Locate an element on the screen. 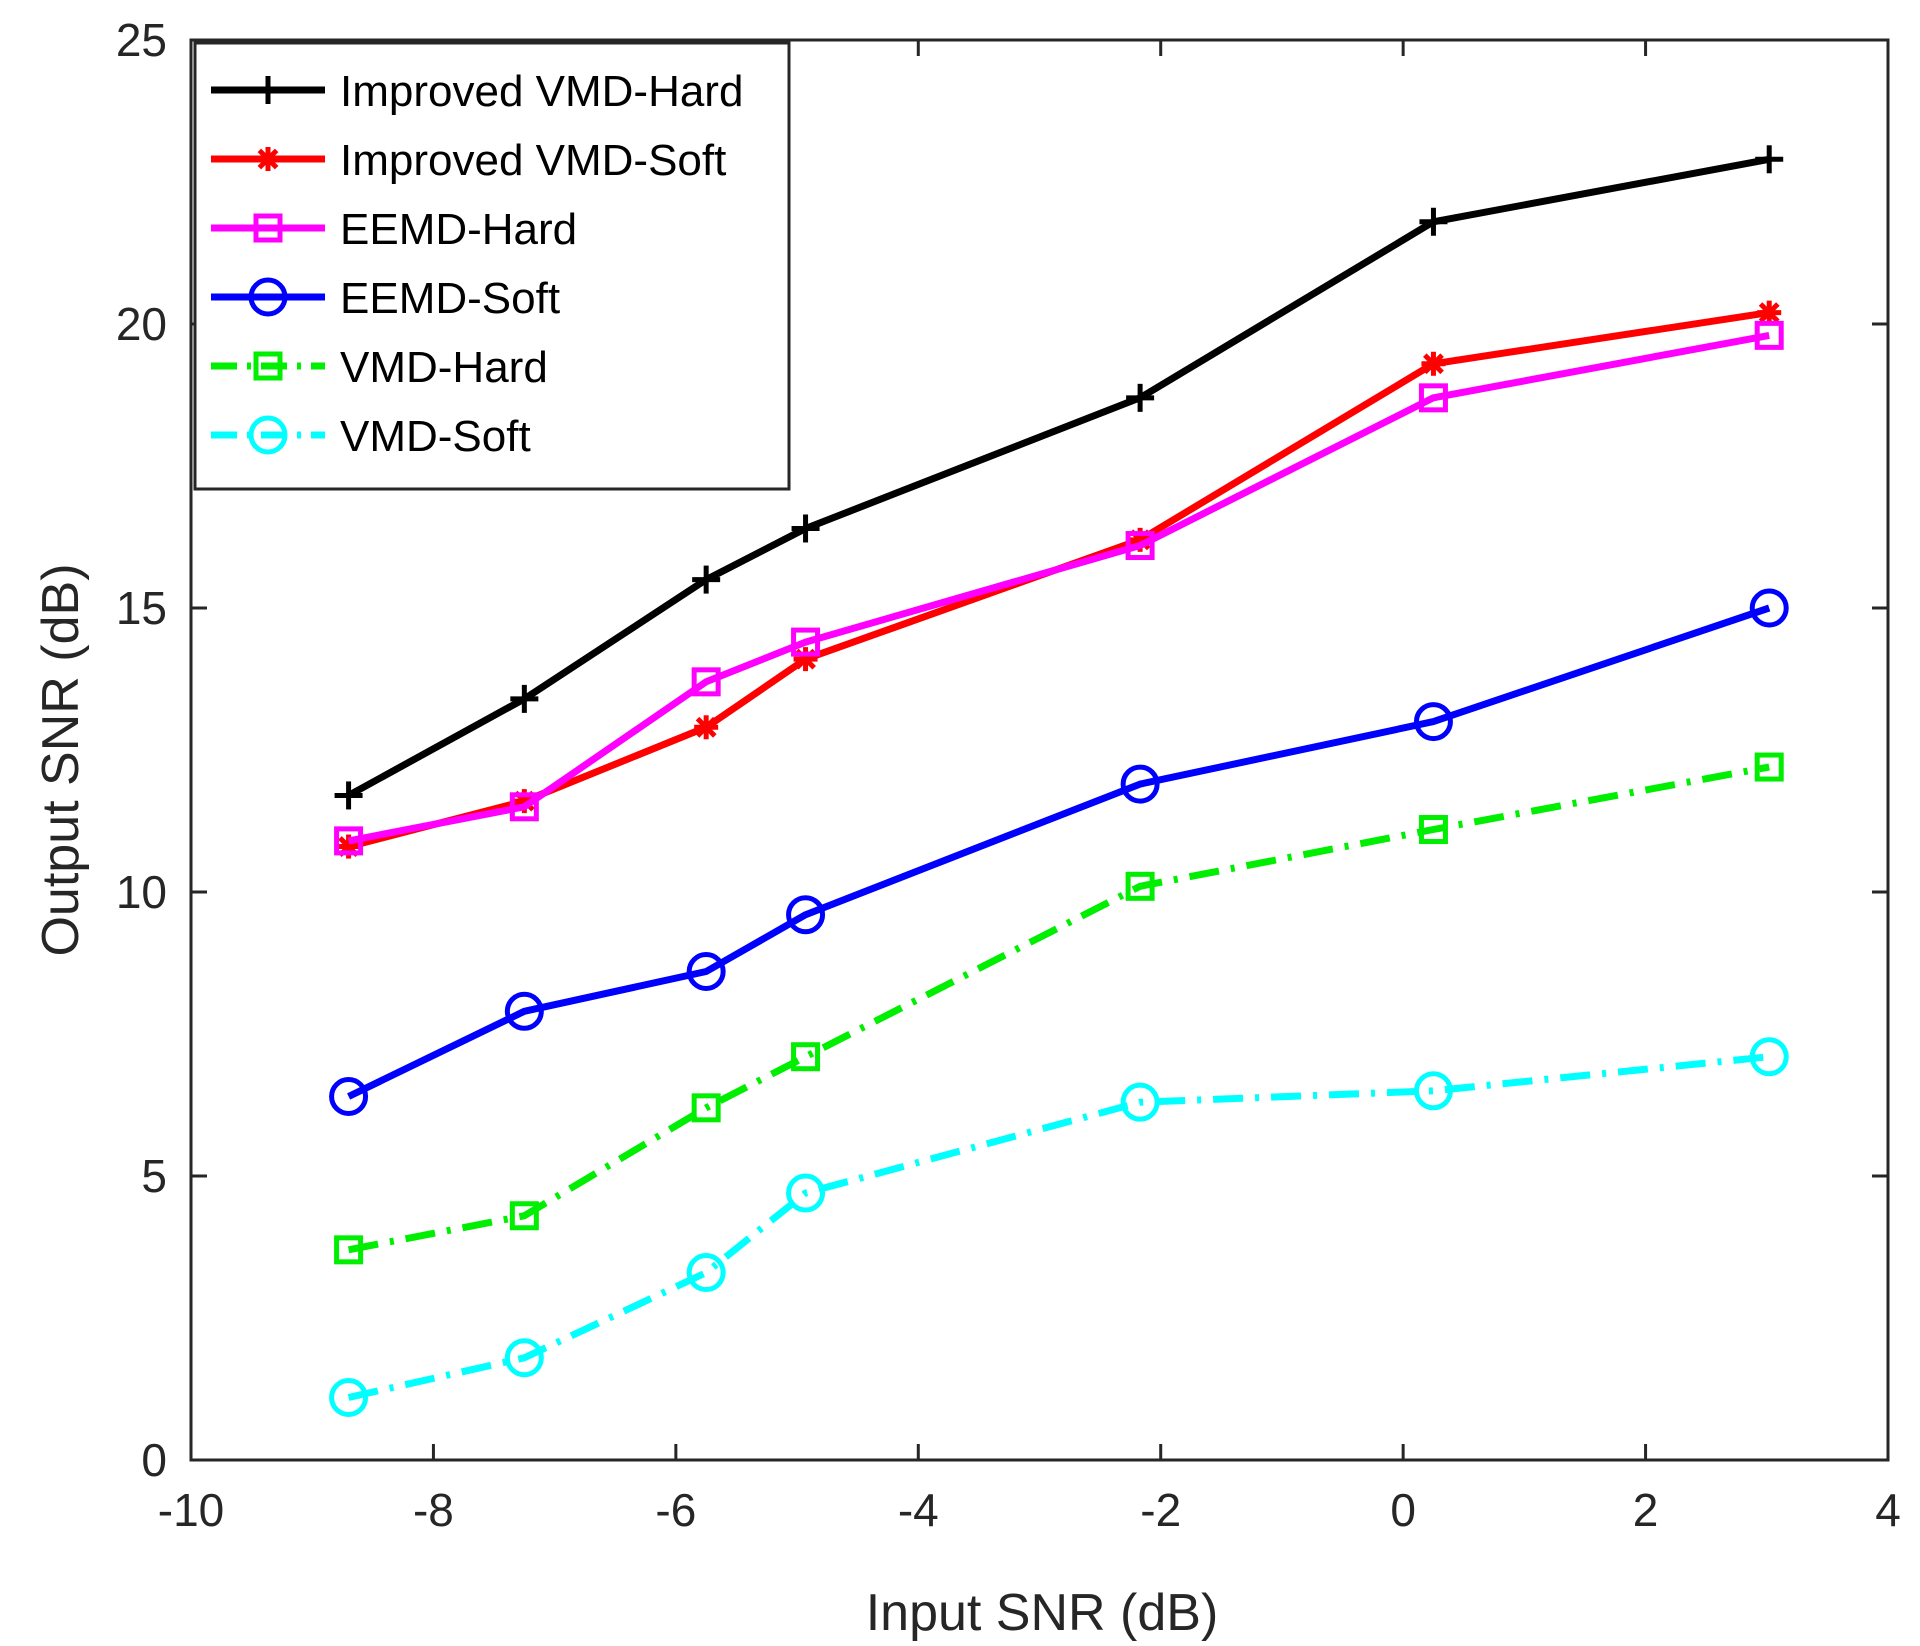  x-tick-label: -10 is located at coordinates (191, 1510).